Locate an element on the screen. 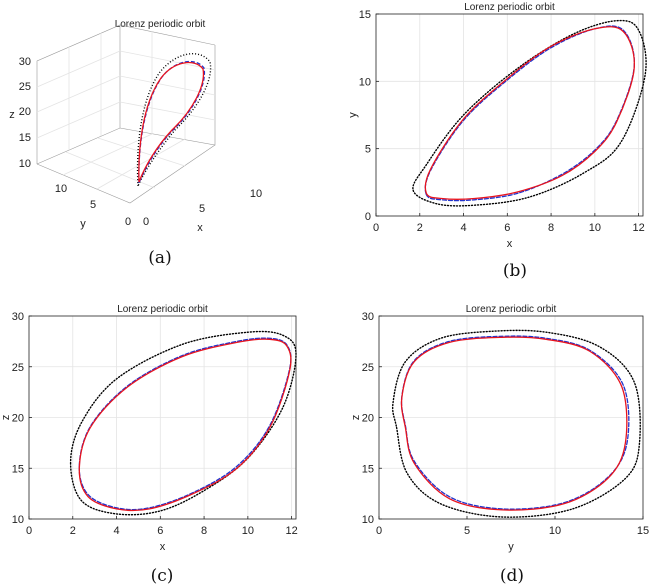  panel-d-ytick-label: 20 is located at coordinates (368, 419).